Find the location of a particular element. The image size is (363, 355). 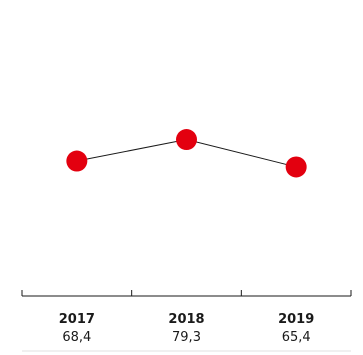

data-value-label: 65,4 is located at coordinates (296, 337).